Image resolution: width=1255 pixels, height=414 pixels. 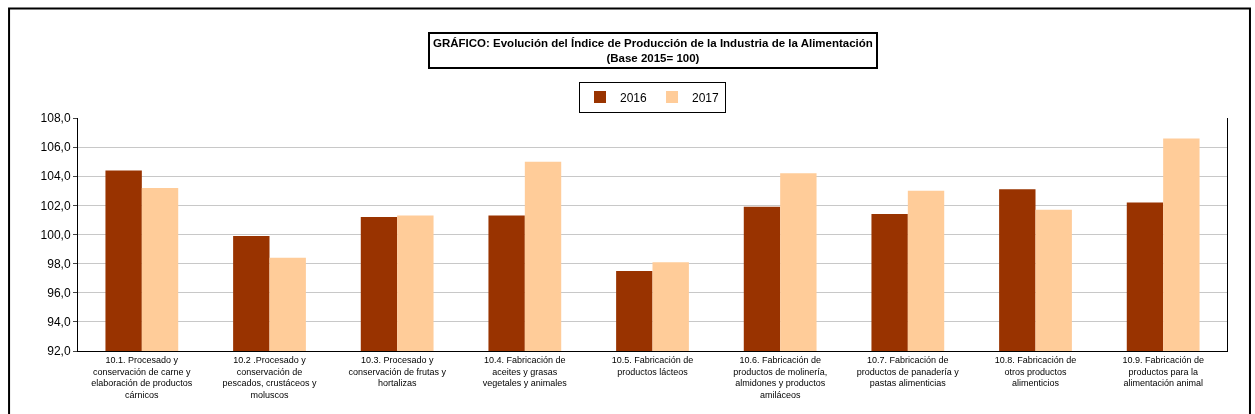 I want to click on y-tick-label: 106,0, so click(x=55, y=147).